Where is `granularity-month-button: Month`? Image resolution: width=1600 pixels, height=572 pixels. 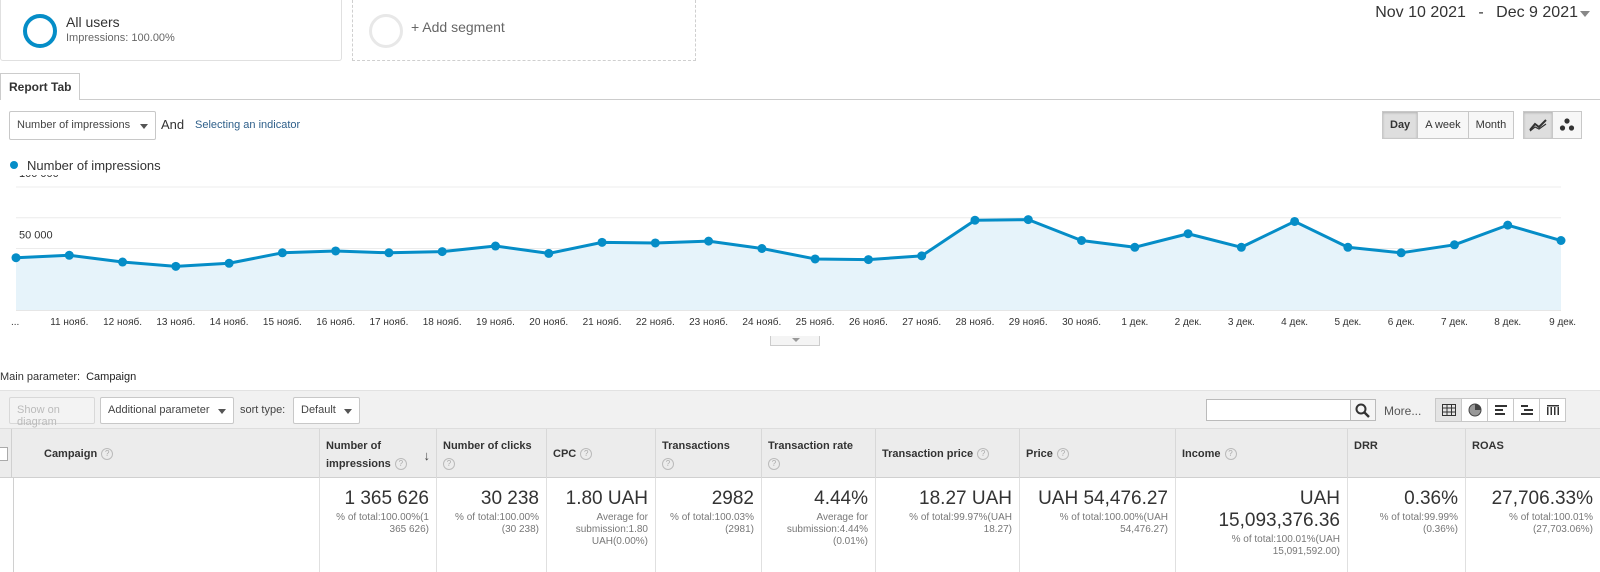
granularity-month-button: Month is located at coordinates (1491, 125).